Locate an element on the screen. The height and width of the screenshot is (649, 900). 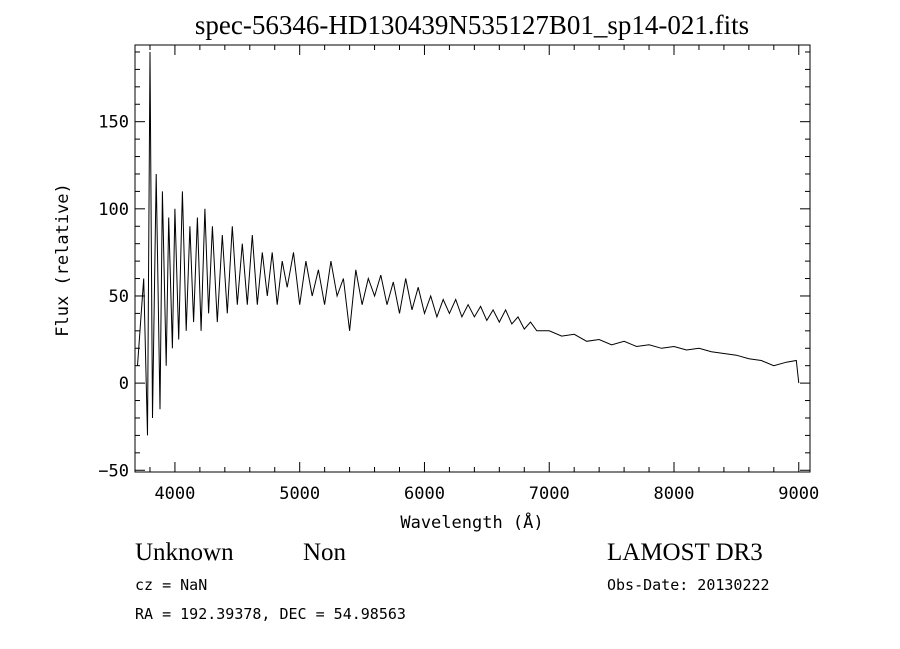
y-tick-label: −50 is located at coordinates (113, 471).